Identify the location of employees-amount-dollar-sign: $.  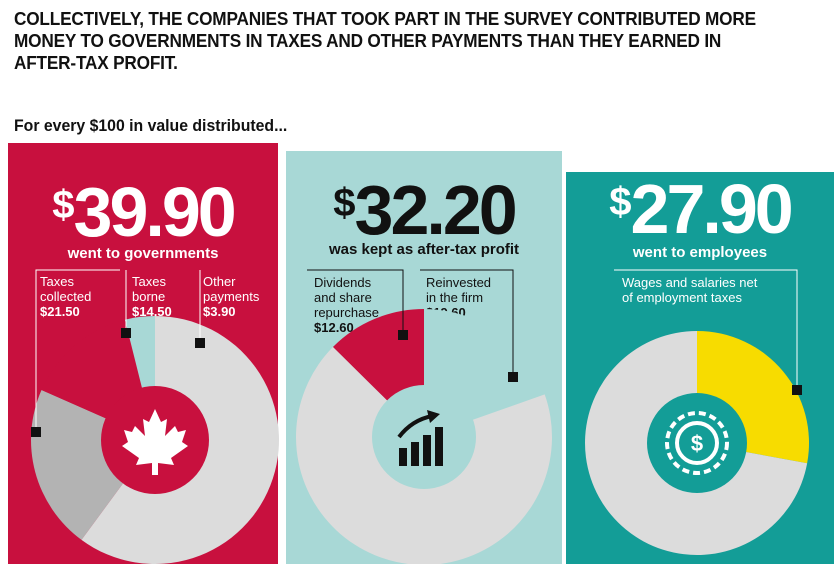
(620, 202).